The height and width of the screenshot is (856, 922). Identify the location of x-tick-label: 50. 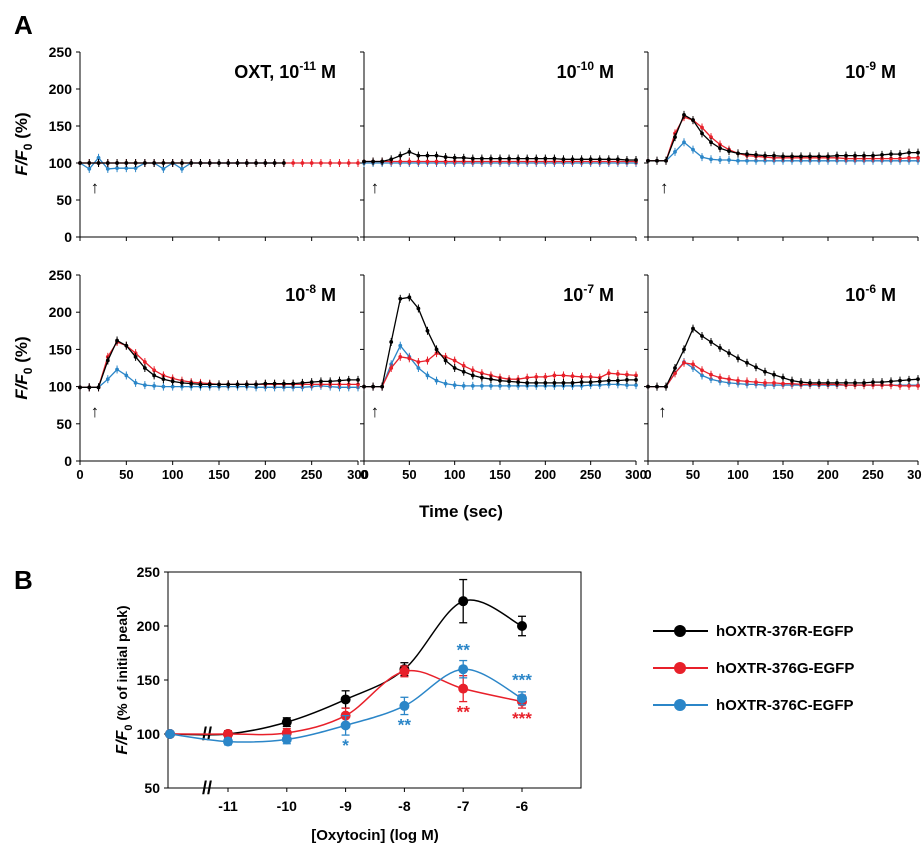
(126, 474).